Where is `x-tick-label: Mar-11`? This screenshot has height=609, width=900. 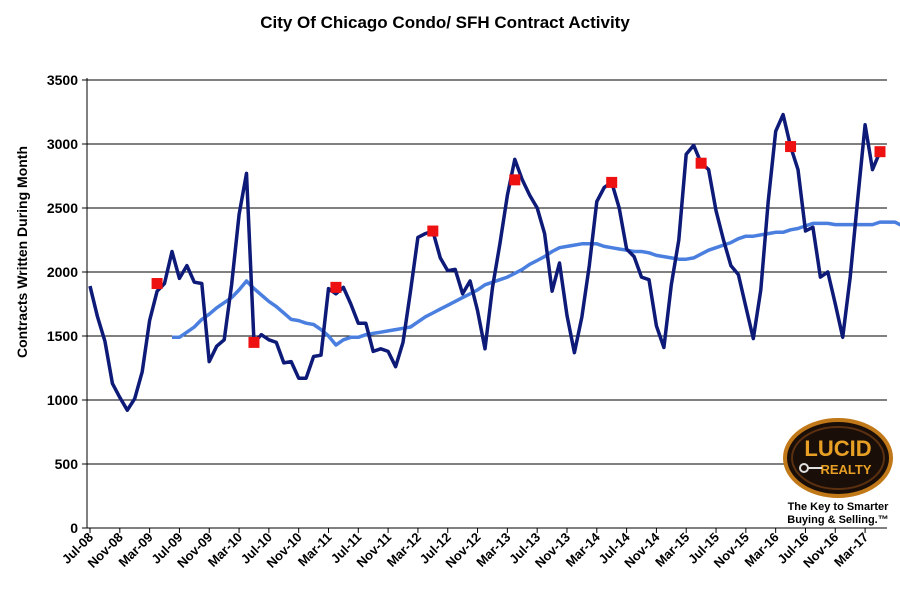 x-tick-label: Mar-11 is located at coordinates (315, 550).